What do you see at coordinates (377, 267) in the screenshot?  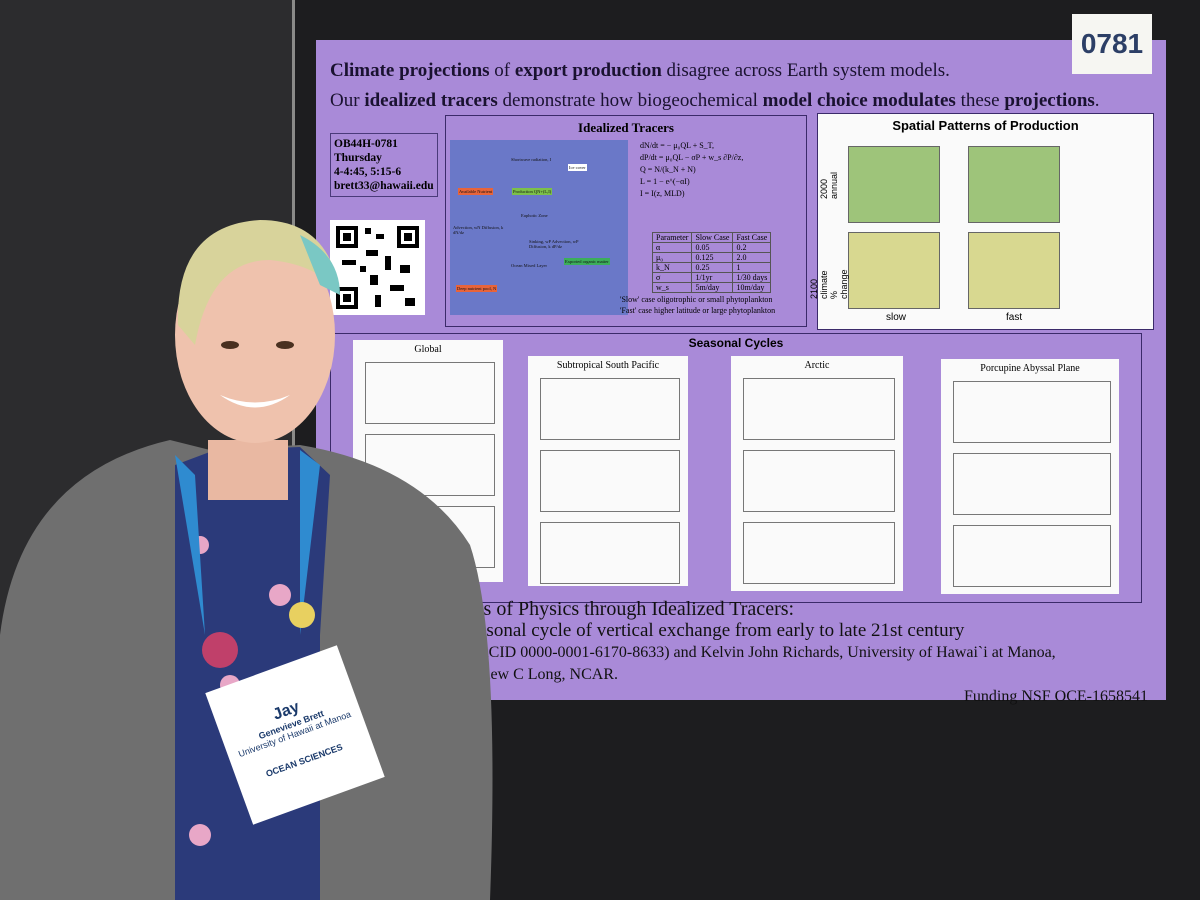 I see `qr-code` at bounding box center [377, 267].